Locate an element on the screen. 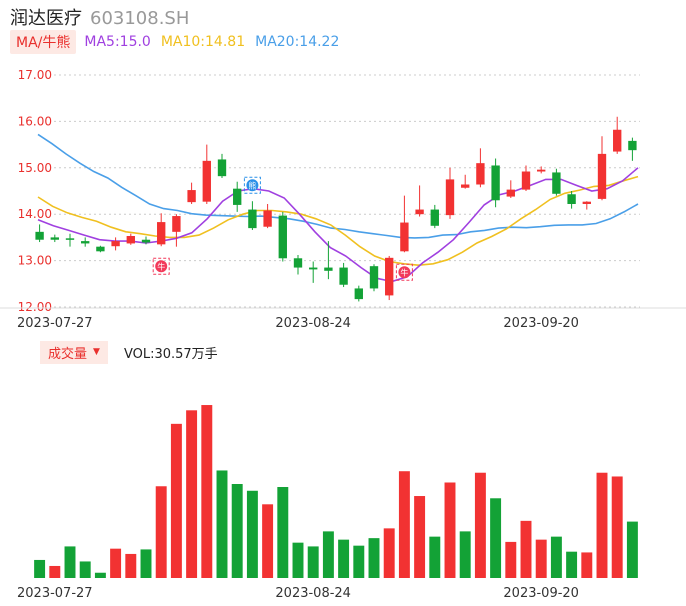 This screenshot has width=686, height=606. volume-indicator-selector: 成交量 ▼ is located at coordinates (74, 352).